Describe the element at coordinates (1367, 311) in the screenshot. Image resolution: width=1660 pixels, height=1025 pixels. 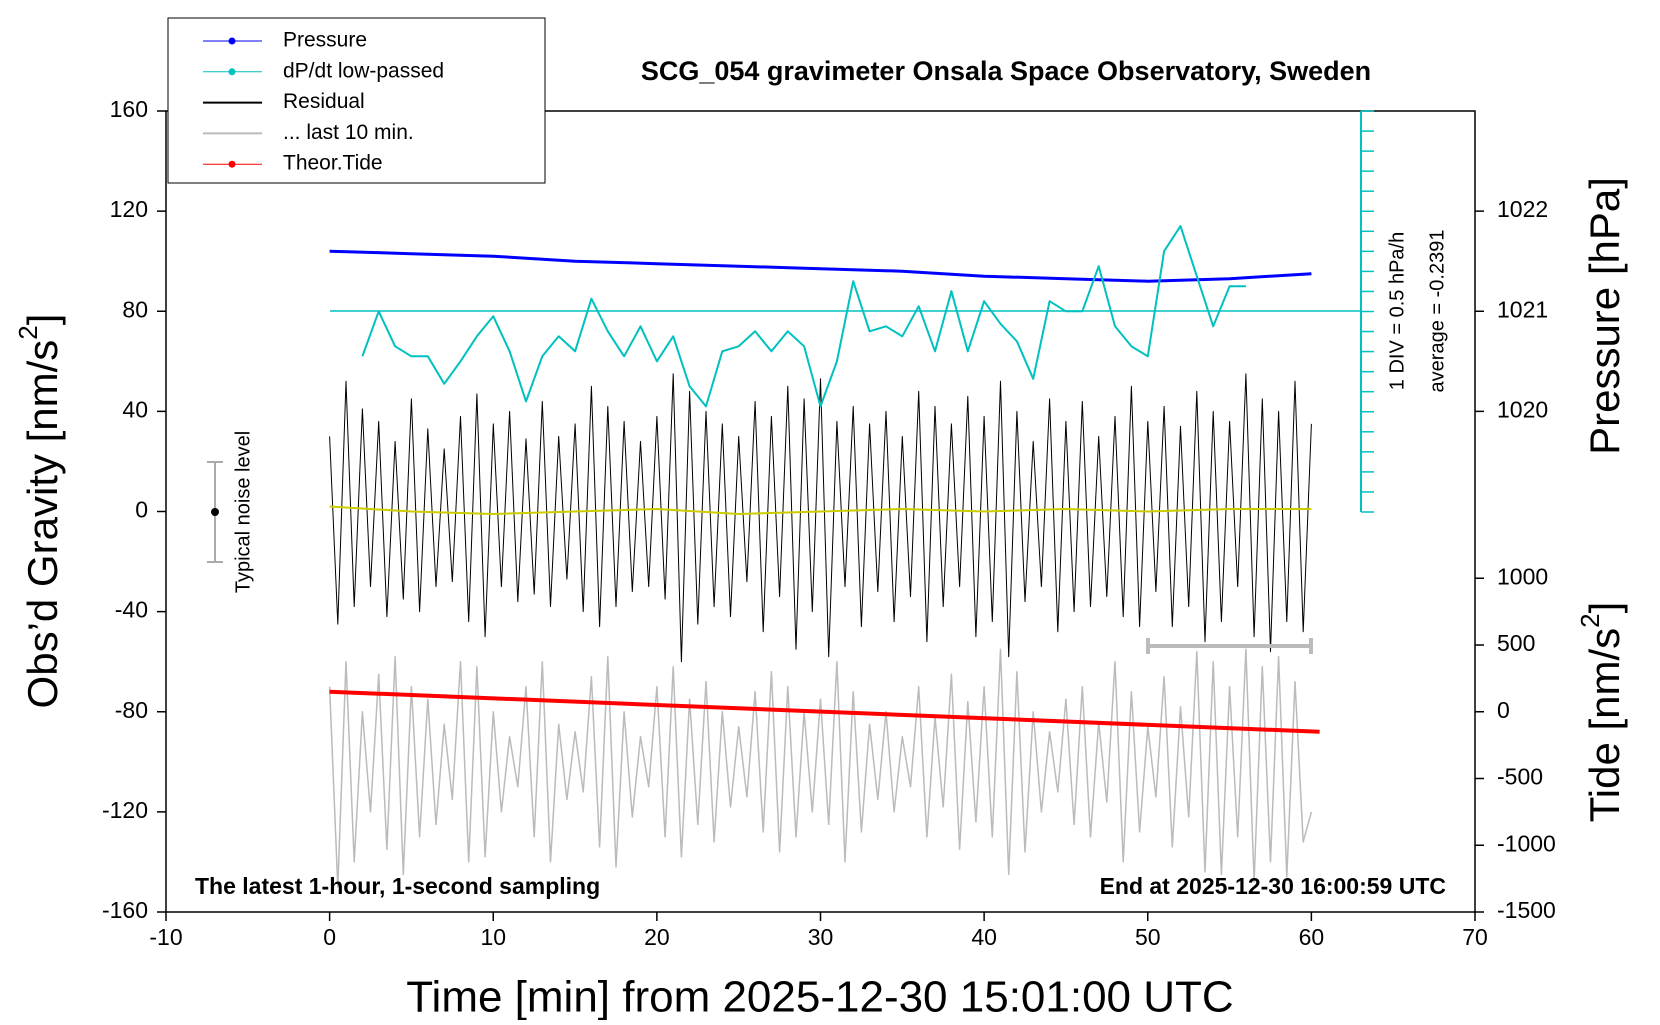
I see `rate-scale-ticks` at that location.